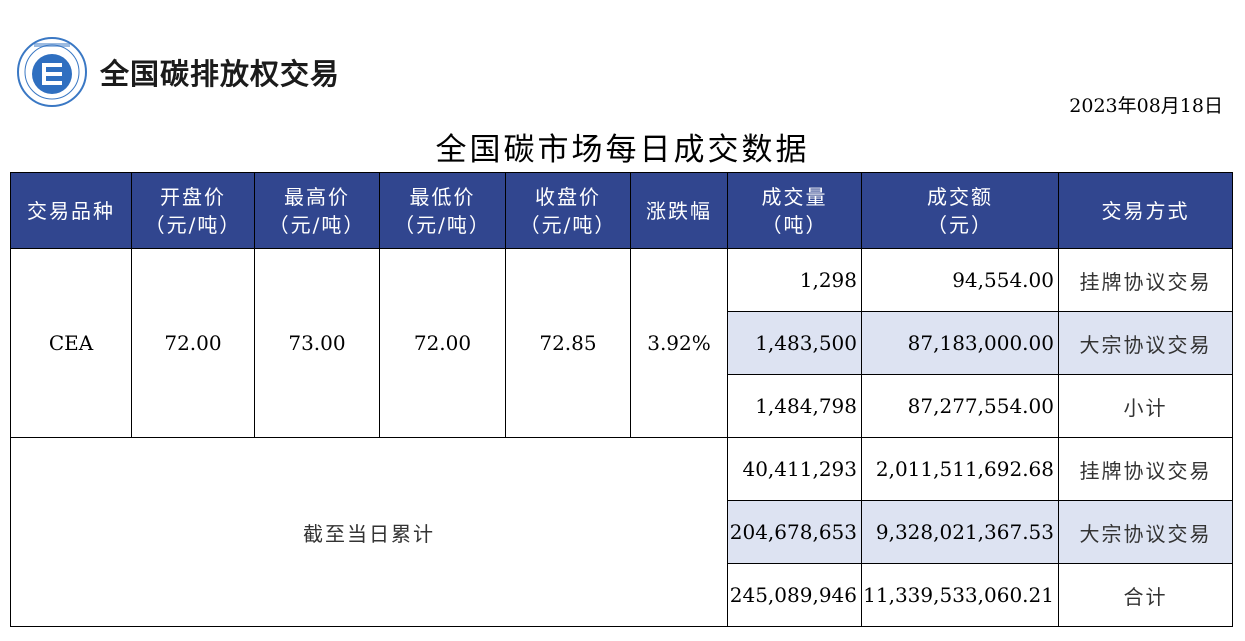  What do you see at coordinates (1145, 595) in the screenshot?
I see `cell-mode: 合计` at bounding box center [1145, 595].